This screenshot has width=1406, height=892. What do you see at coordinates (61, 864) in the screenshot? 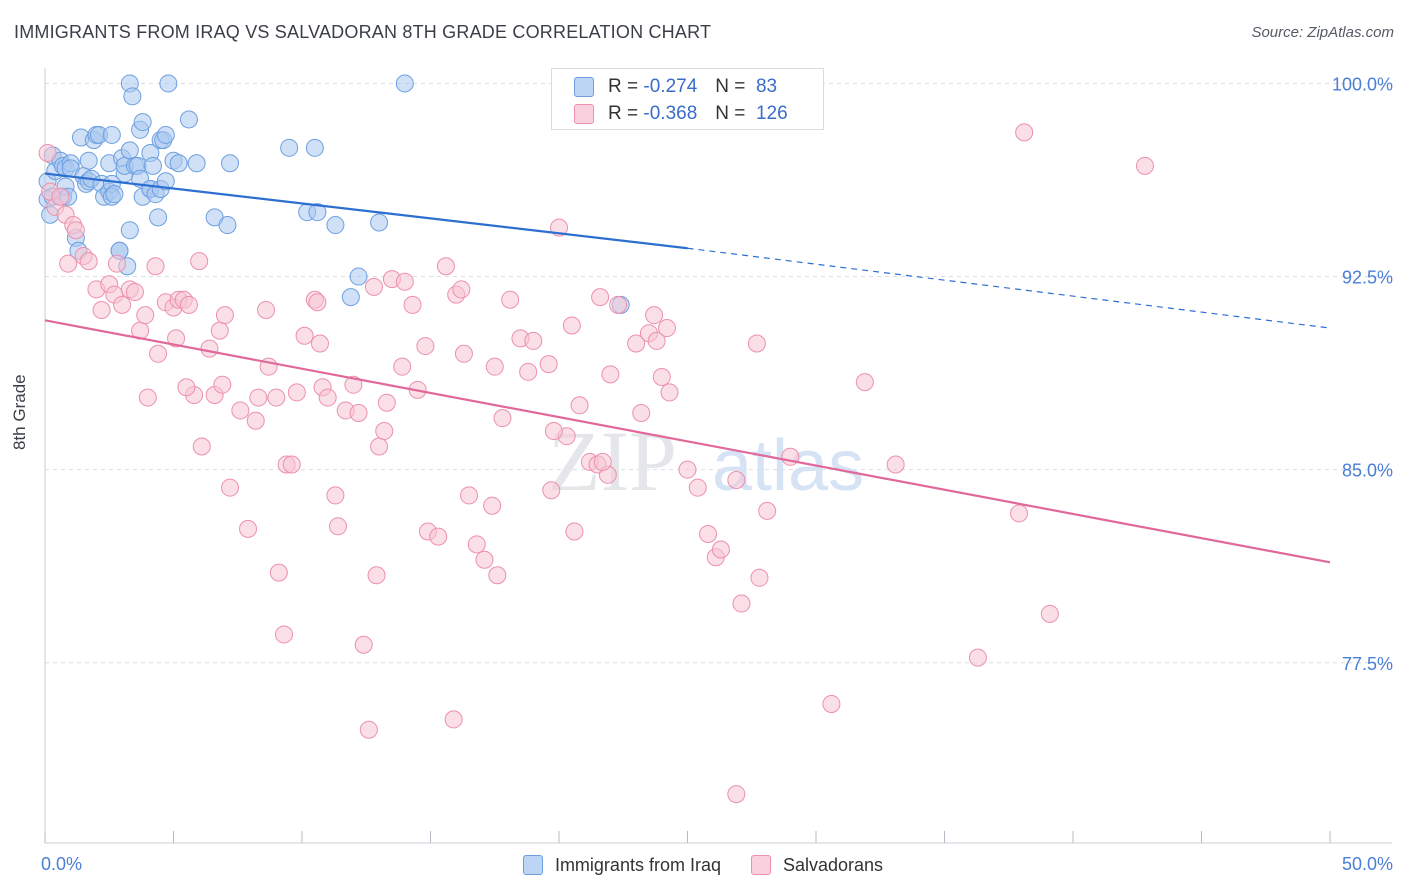
I see `x-tick-label: 0.0%` at bounding box center [61, 864].